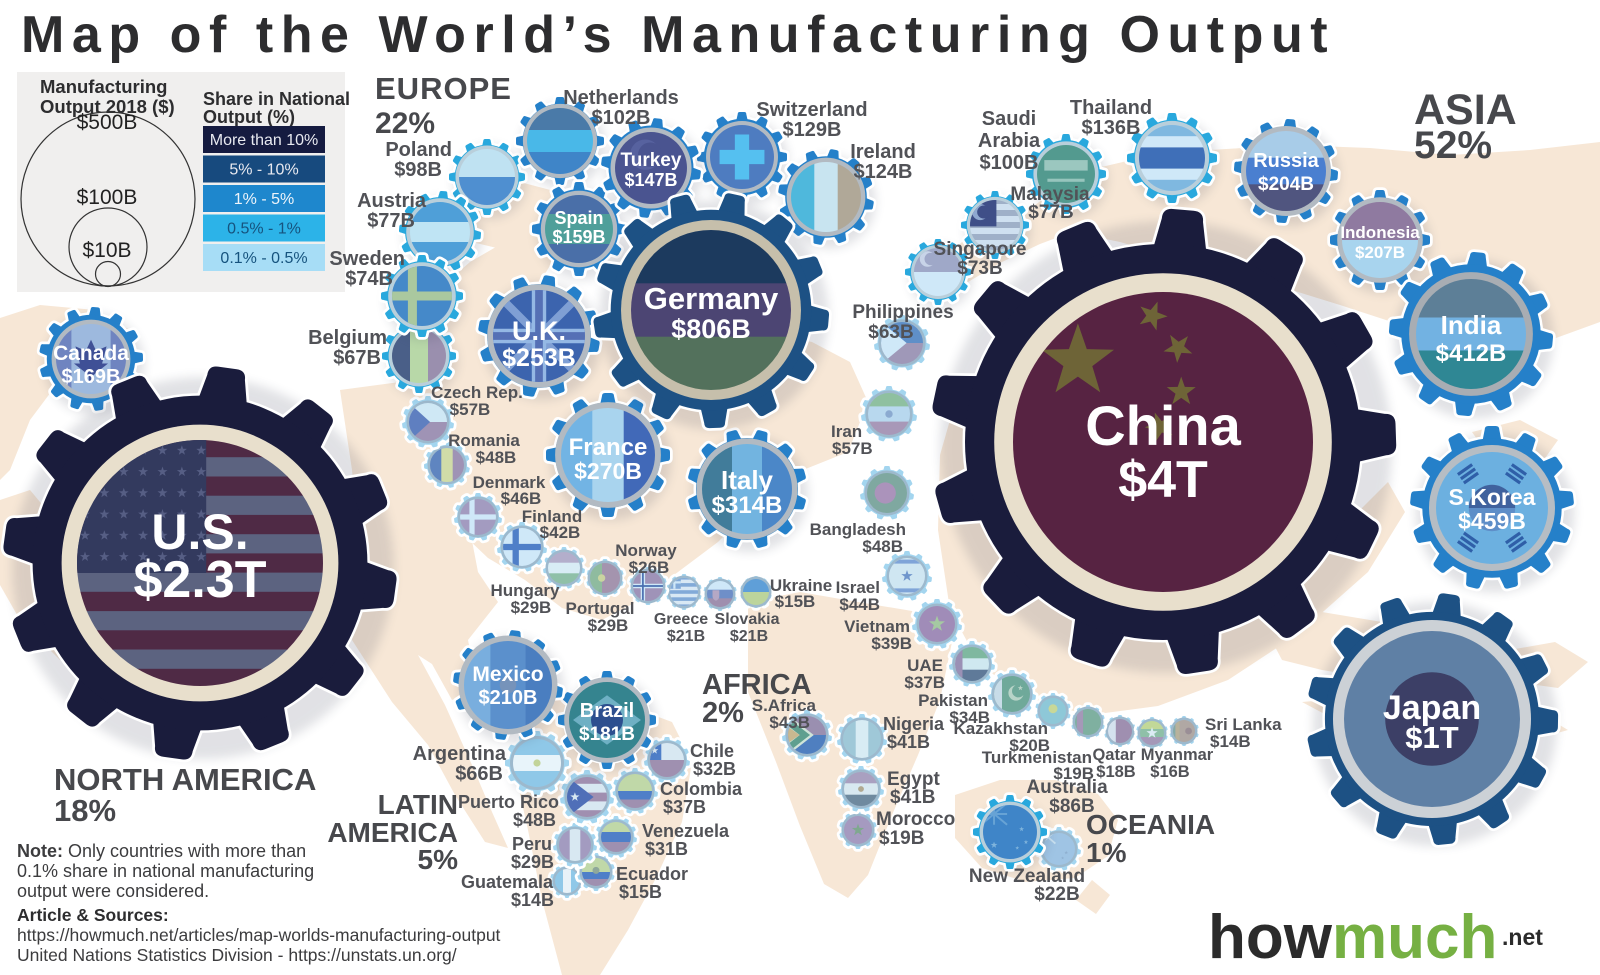 The image size is (1600, 975). What do you see at coordinates (651, 160) in the screenshot?
I see `svg-text: Turkey` at bounding box center [651, 160].